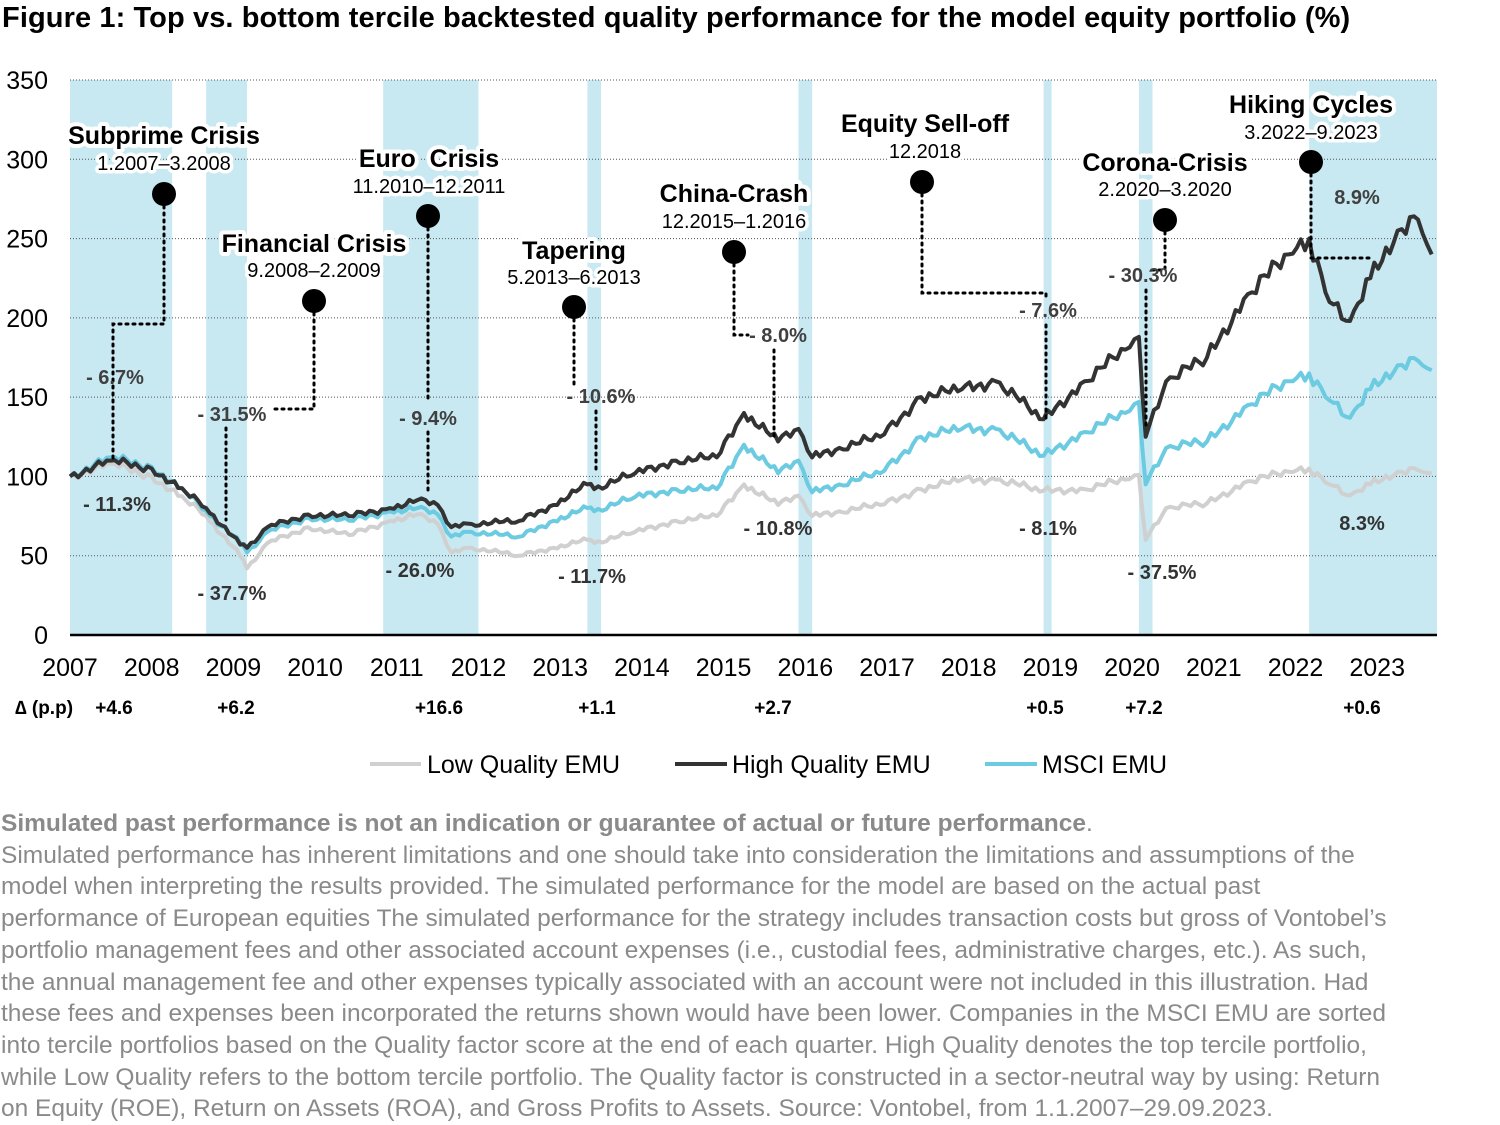  I want to click on x-tick-label: 2014, so click(642, 668).